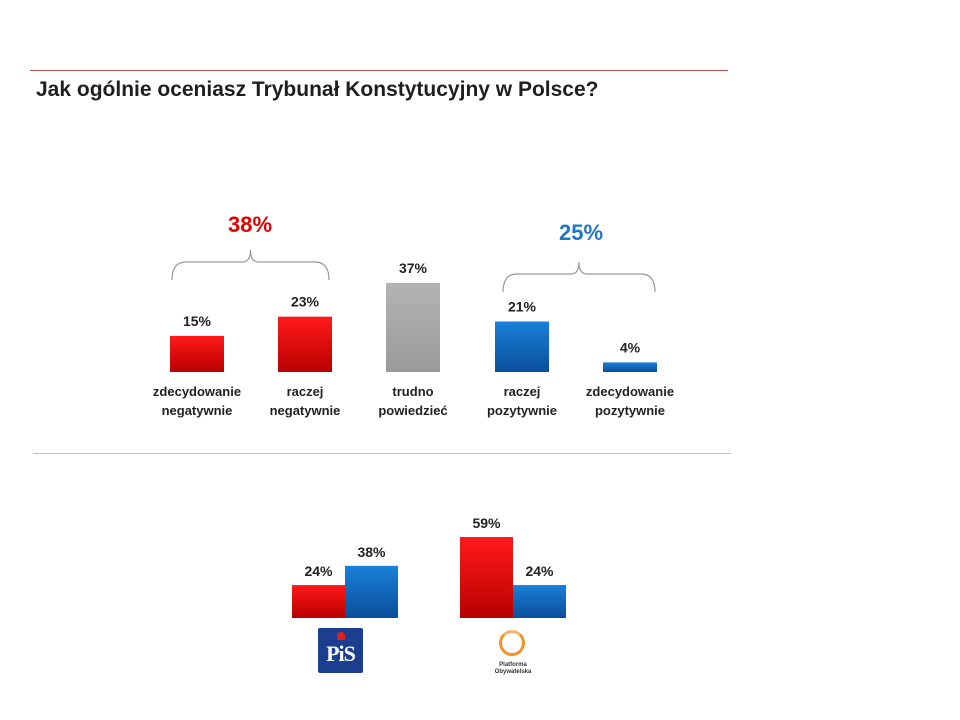 This screenshot has width=960, height=720. What do you see at coordinates (630, 391) in the screenshot?
I see `category-label-4-0: zdecydowanie` at bounding box center [630, 391].